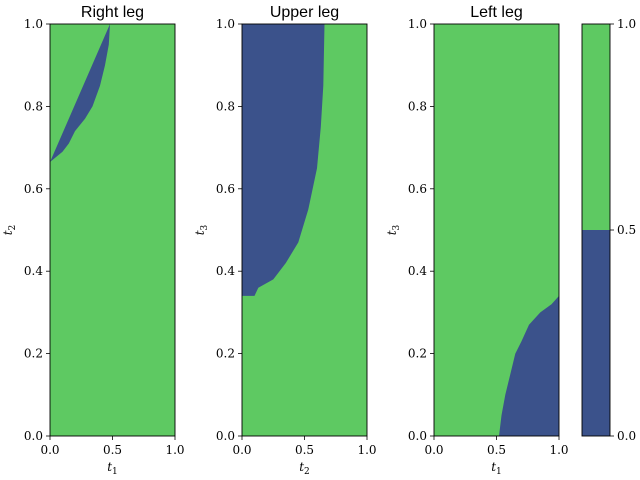  I want to click on panel-title: Left leg, so click(496, 12).